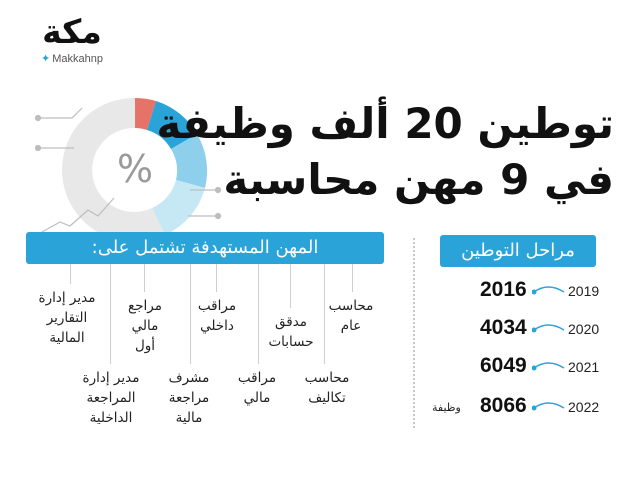  Describe the element at coordinates (351, 316) in the screenshot. I see `job-item: محاسب عام` at that location.